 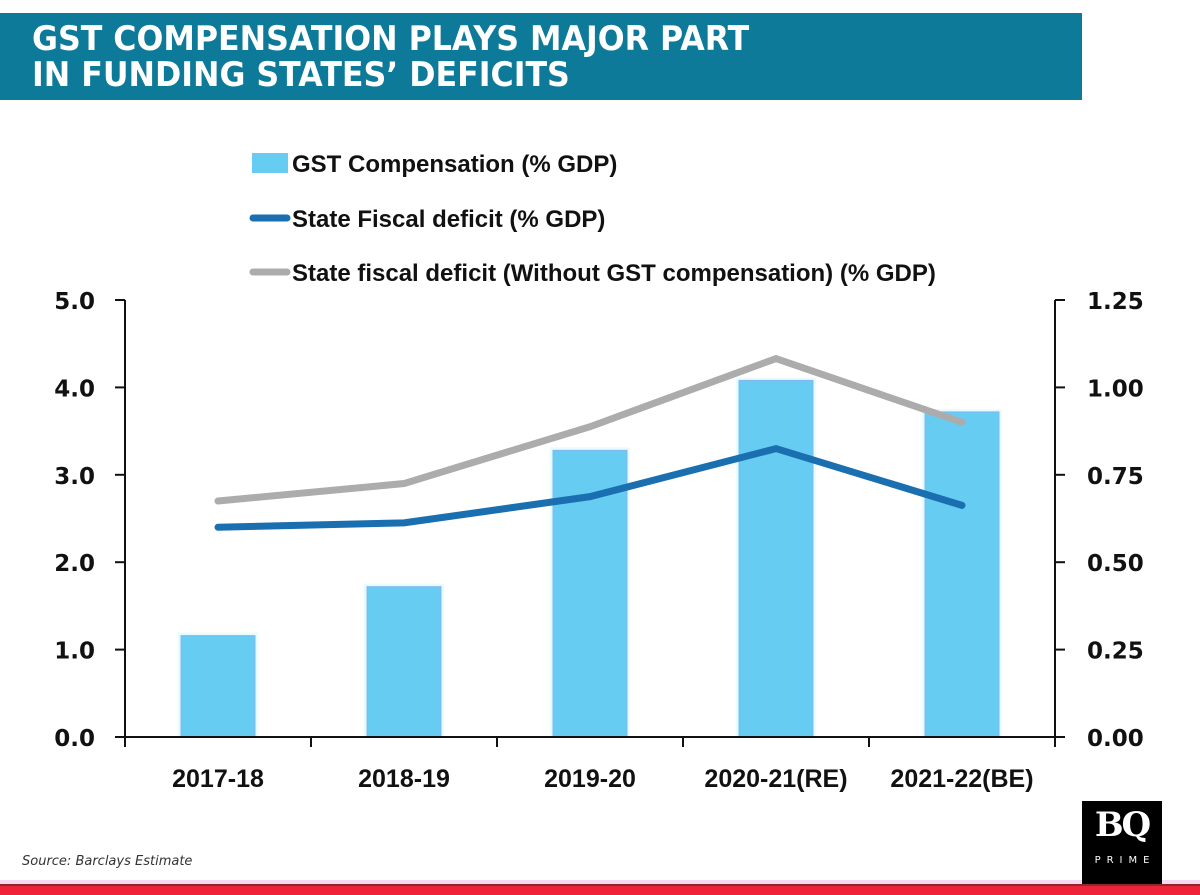 I want to click on legend-label: GST Compensation (% GDP), so click(x=454, y=164).